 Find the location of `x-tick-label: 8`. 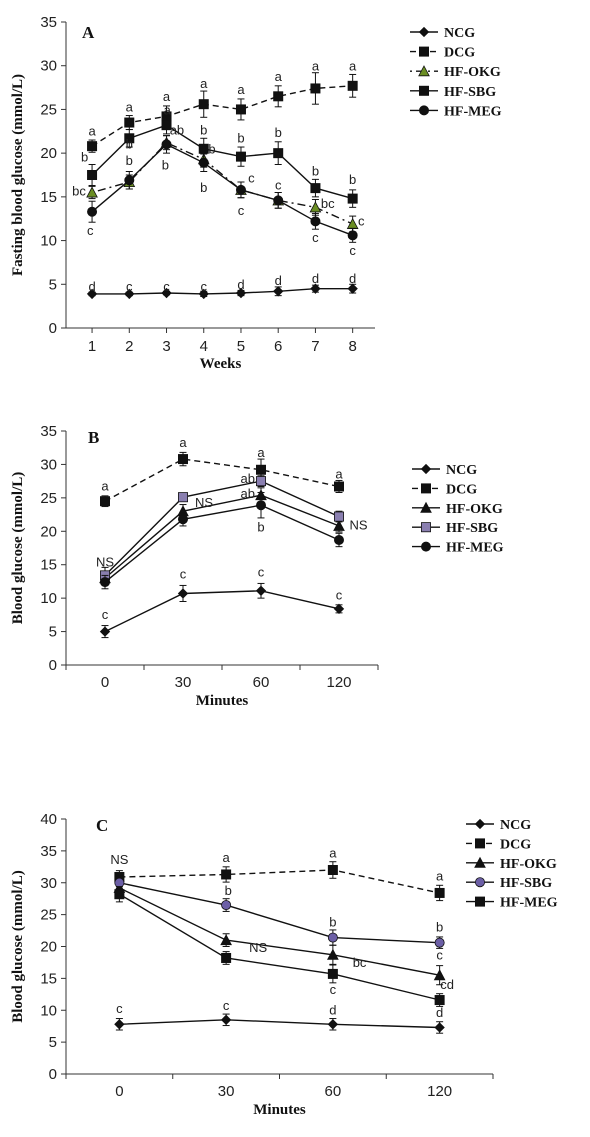

x-tick-label: 8 is located at coordinates (352, 346).